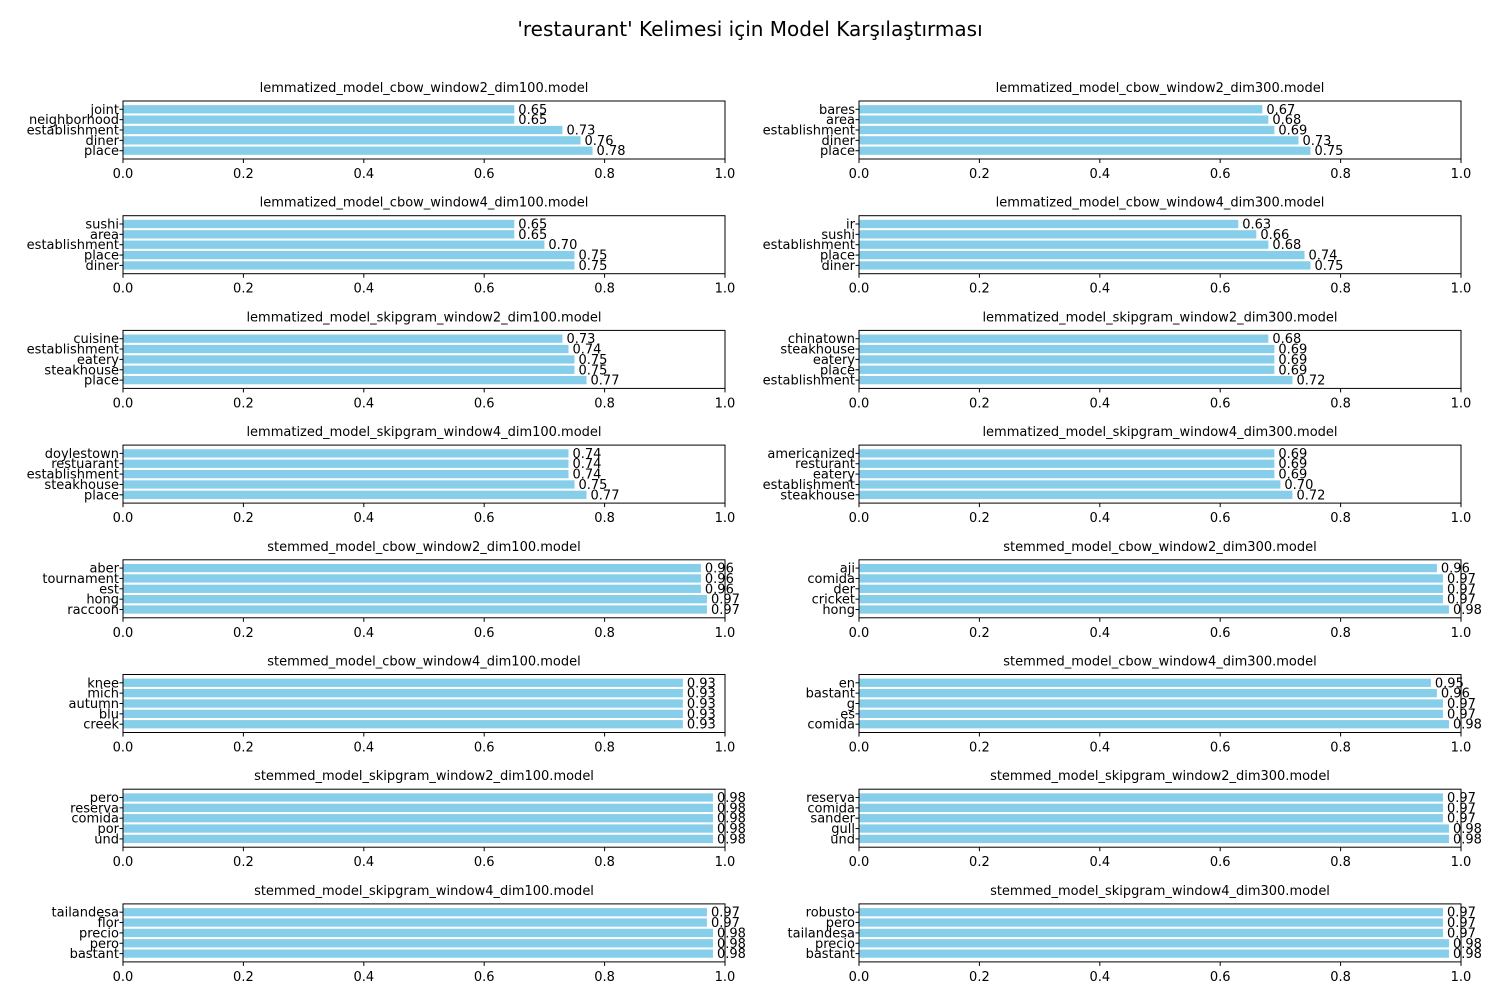 Image resolution: width=1500 pixels, height=1000 pixels. What do you see at coordinates (1064, 338) in the screenshot?
I see `bar-chinatown` at bounding box center [1064, 338].